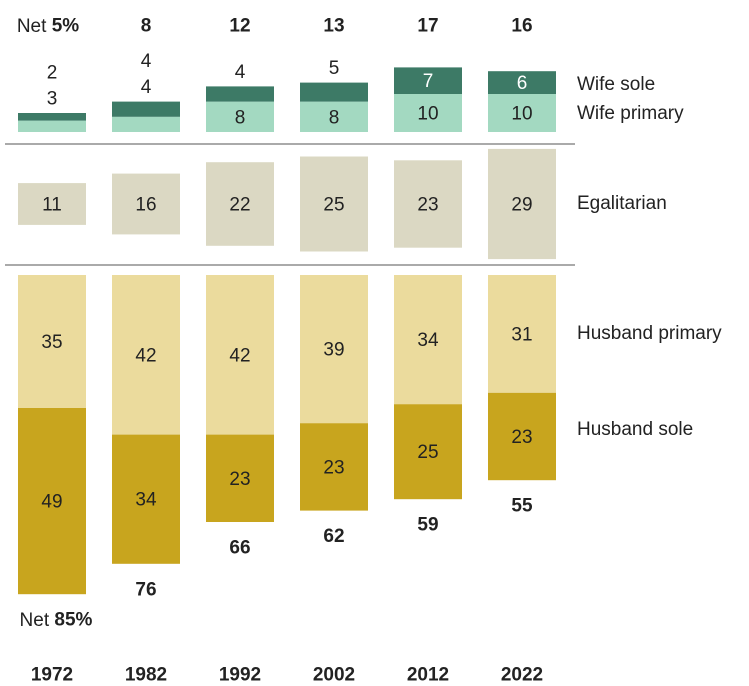  What do you see at coordinates (146, 87) in the screenshot?
I see `label-wife-primary-1982: 4` at bounding box center [146, 87].